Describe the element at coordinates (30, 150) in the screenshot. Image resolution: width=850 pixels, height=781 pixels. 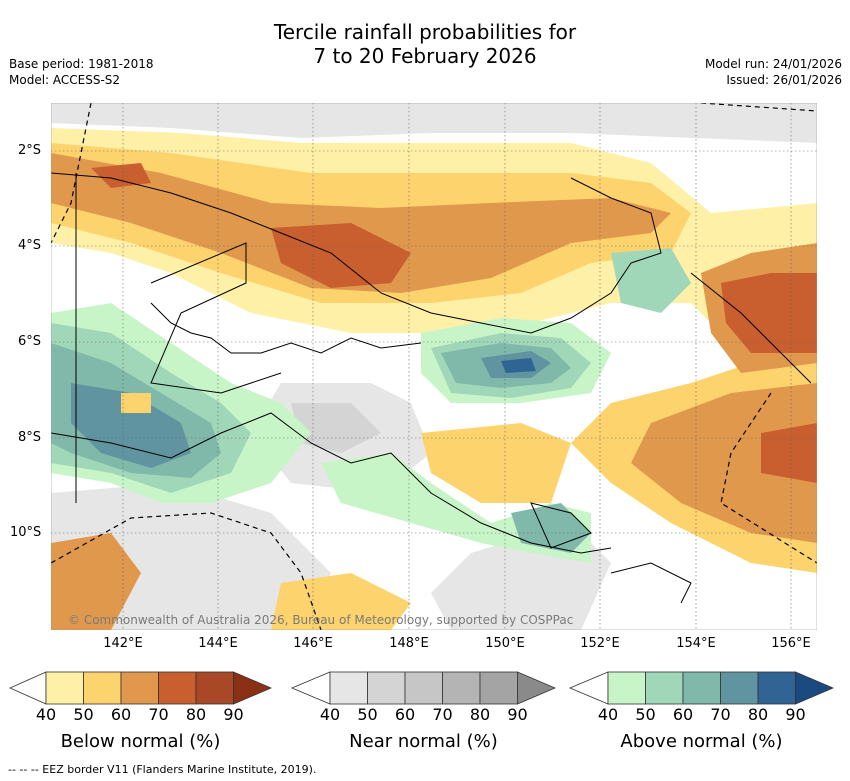
I see `lat-label-2s: 2°S` at that location.